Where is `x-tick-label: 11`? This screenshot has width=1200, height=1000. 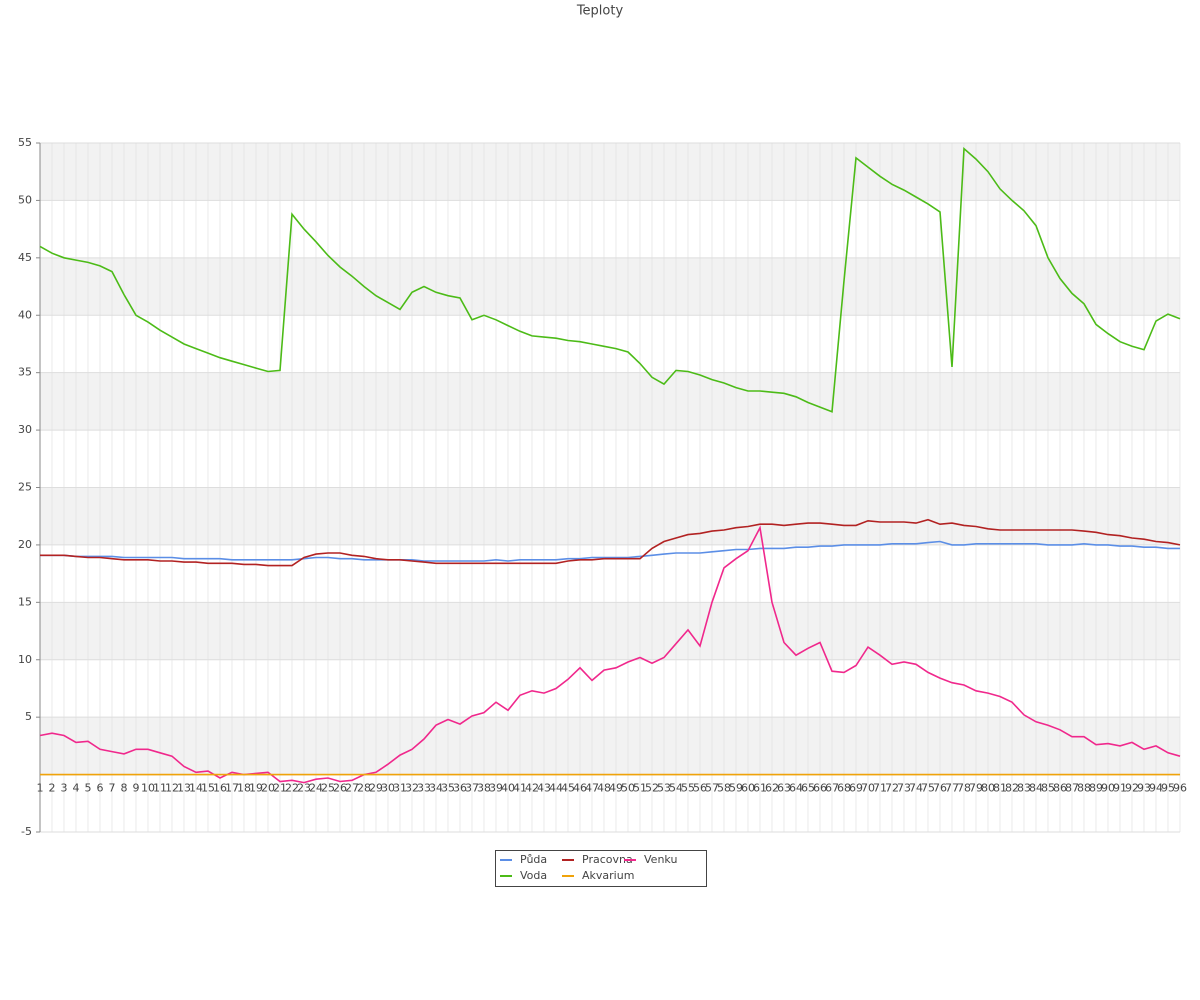 x-tick-label: 11 is located at coordinates (160, 788).